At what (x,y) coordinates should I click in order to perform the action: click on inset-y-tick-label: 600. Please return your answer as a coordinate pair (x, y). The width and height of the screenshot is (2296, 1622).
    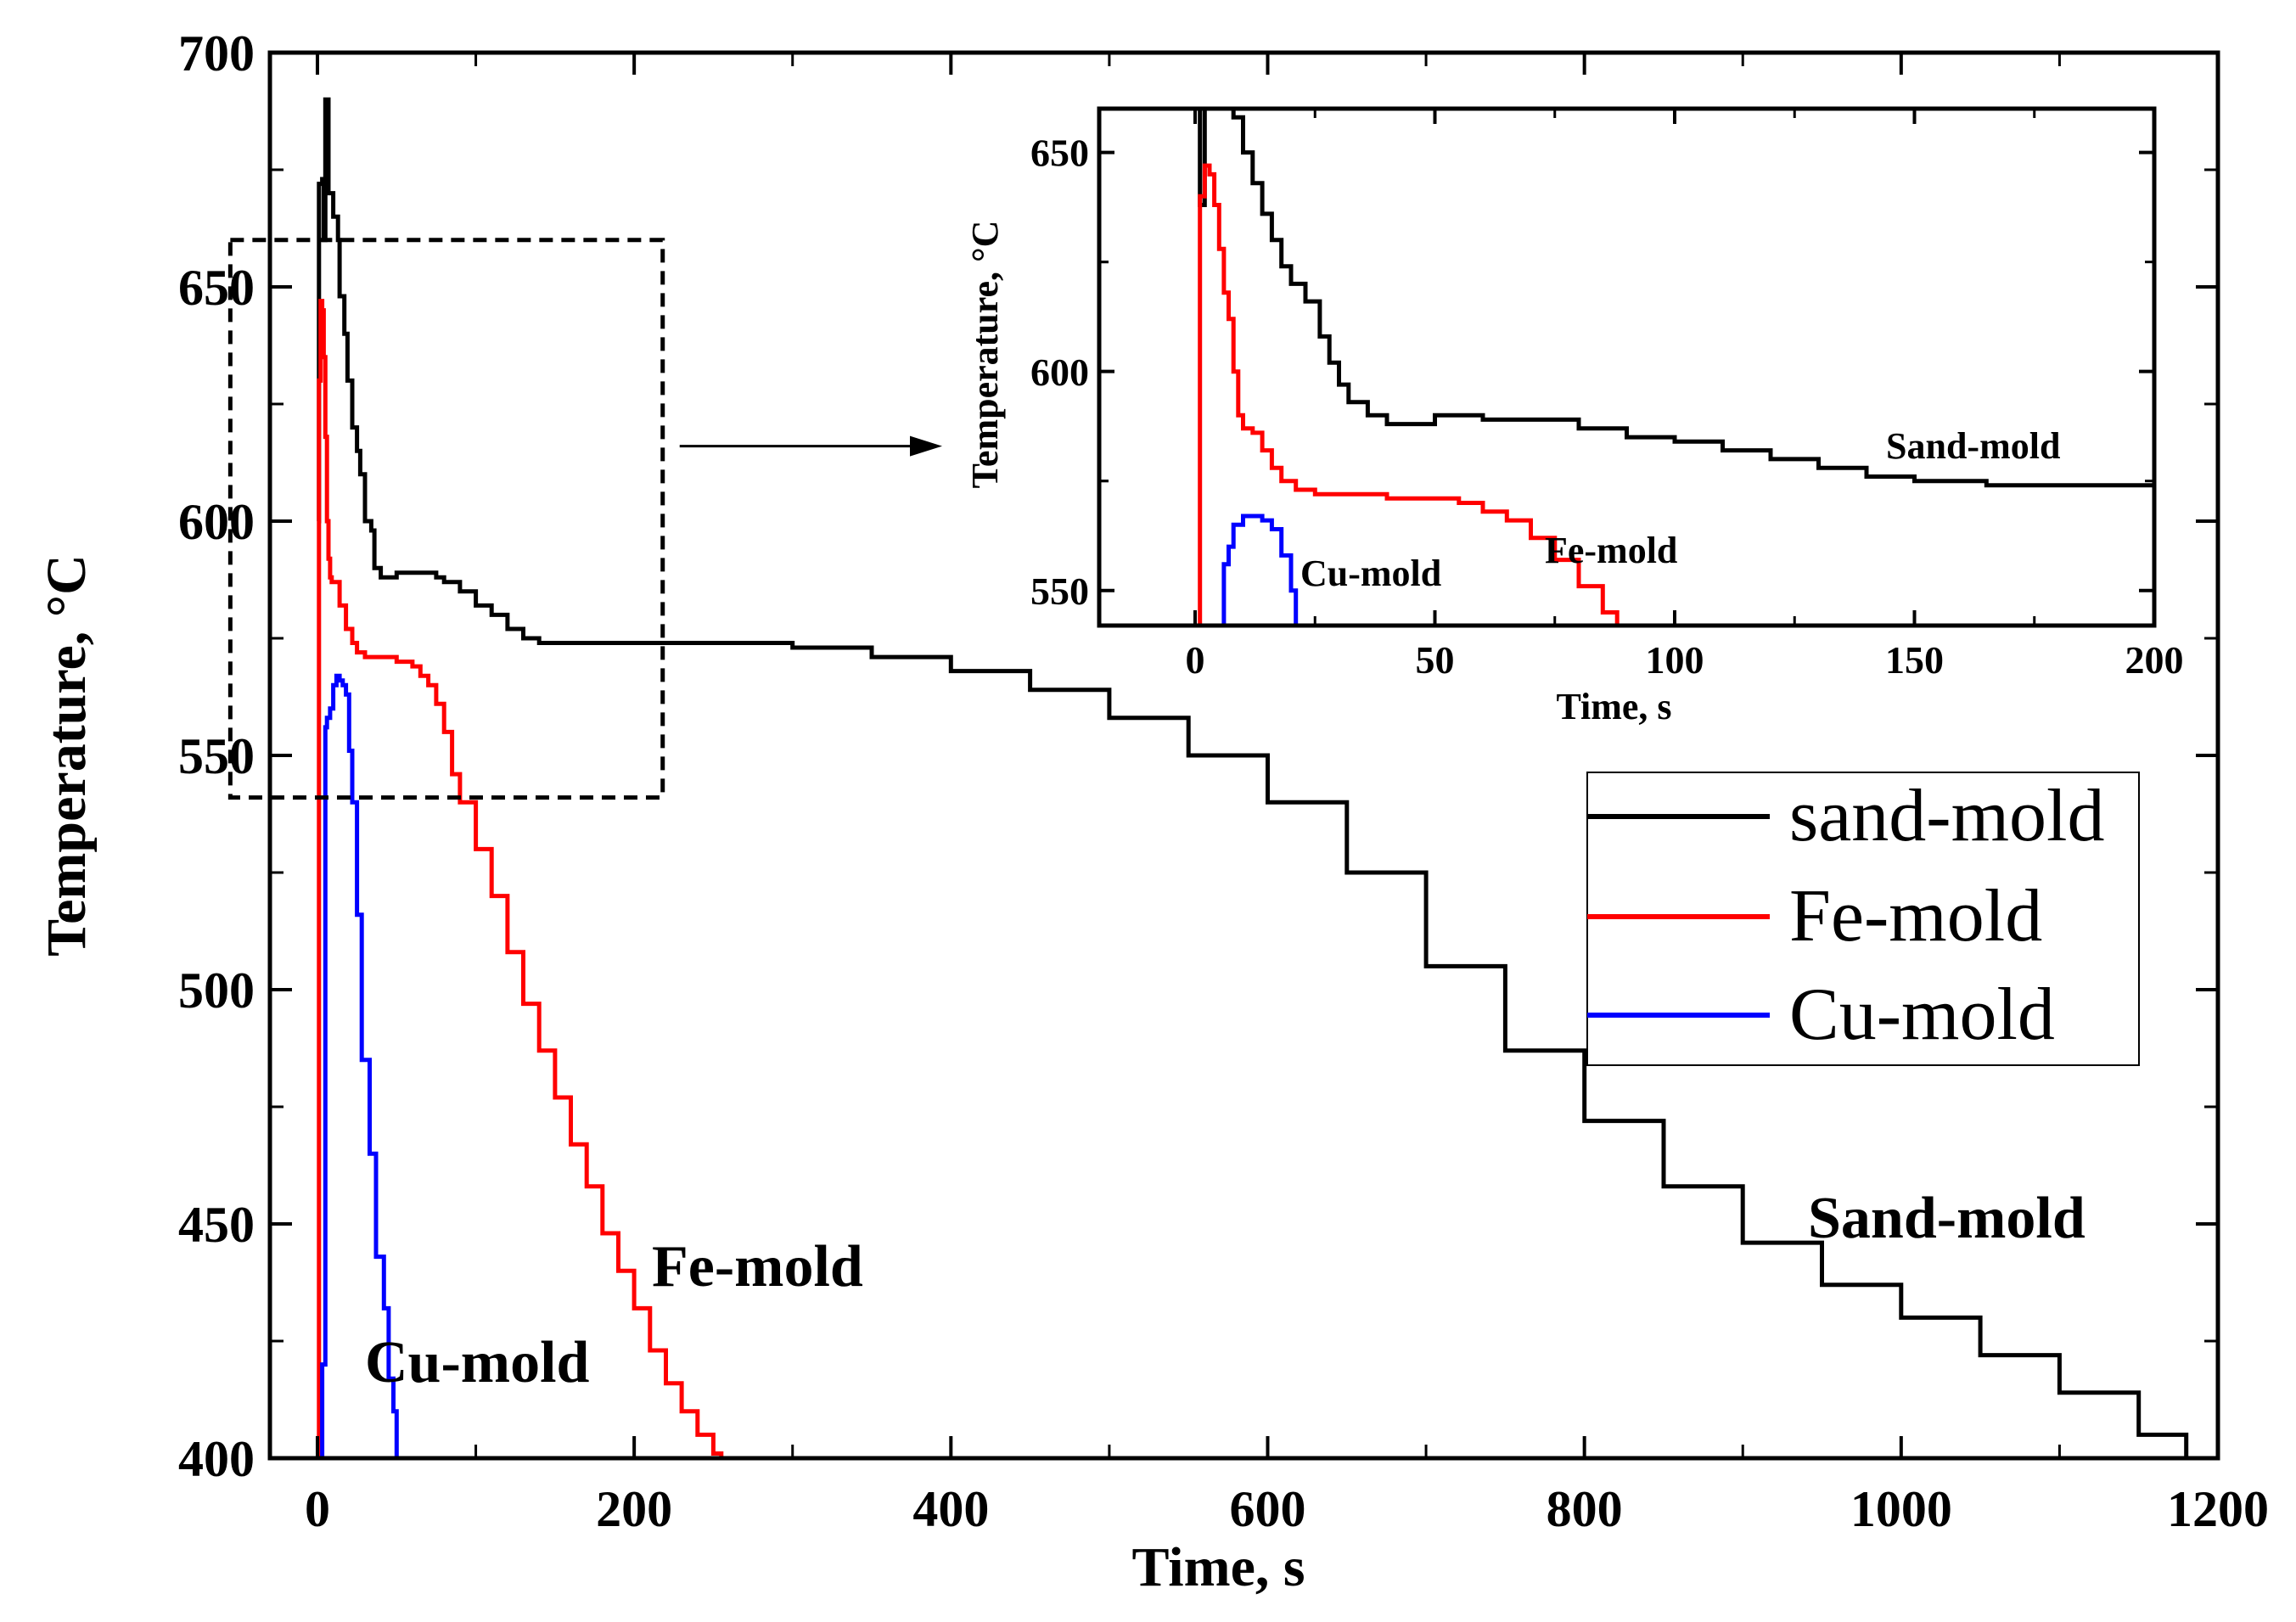
    Looking at the image, I should click on (1059, 373).